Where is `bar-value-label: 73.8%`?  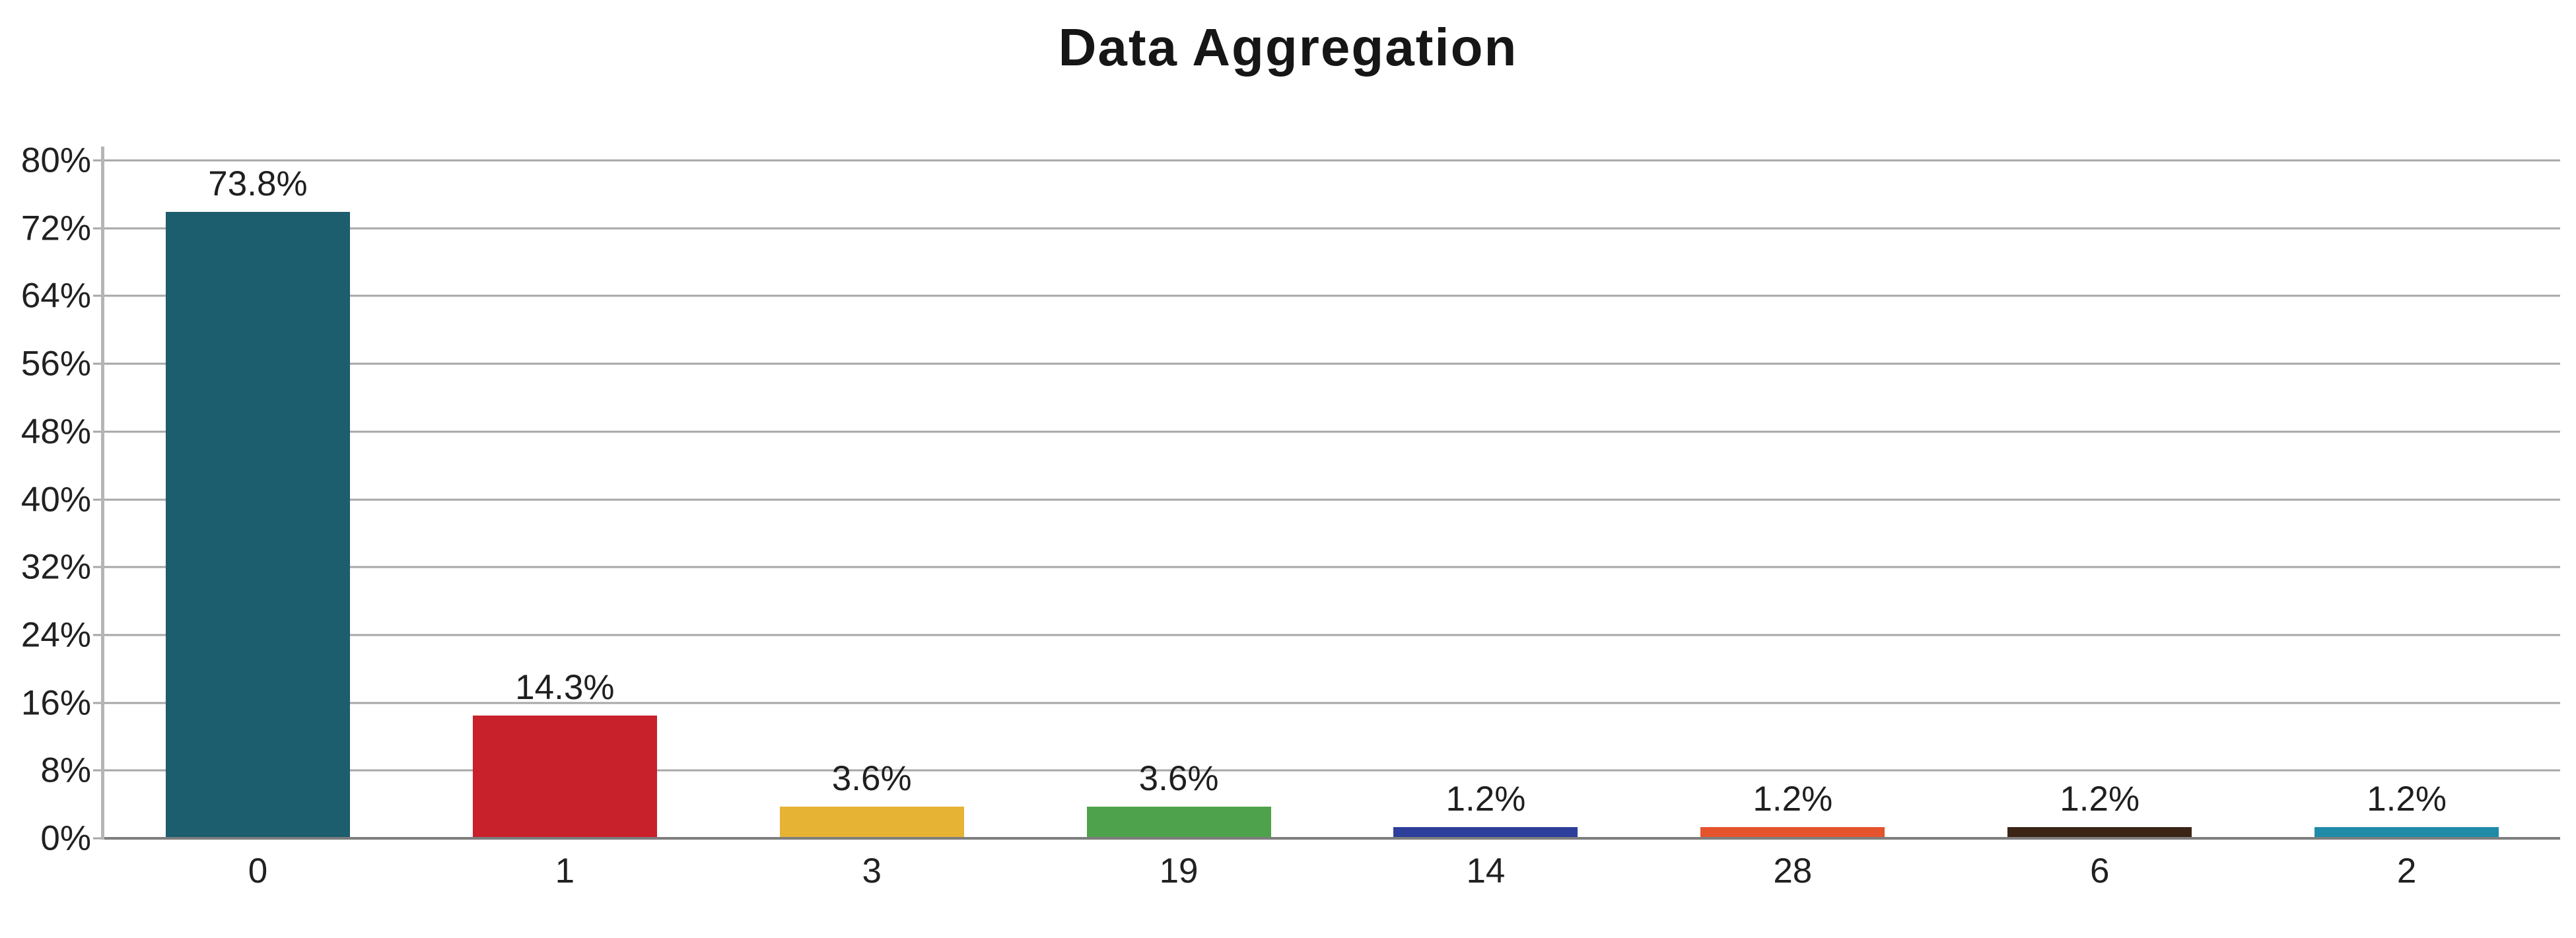
bar-value-label: 73.8% is located at coordinates (258, 183).